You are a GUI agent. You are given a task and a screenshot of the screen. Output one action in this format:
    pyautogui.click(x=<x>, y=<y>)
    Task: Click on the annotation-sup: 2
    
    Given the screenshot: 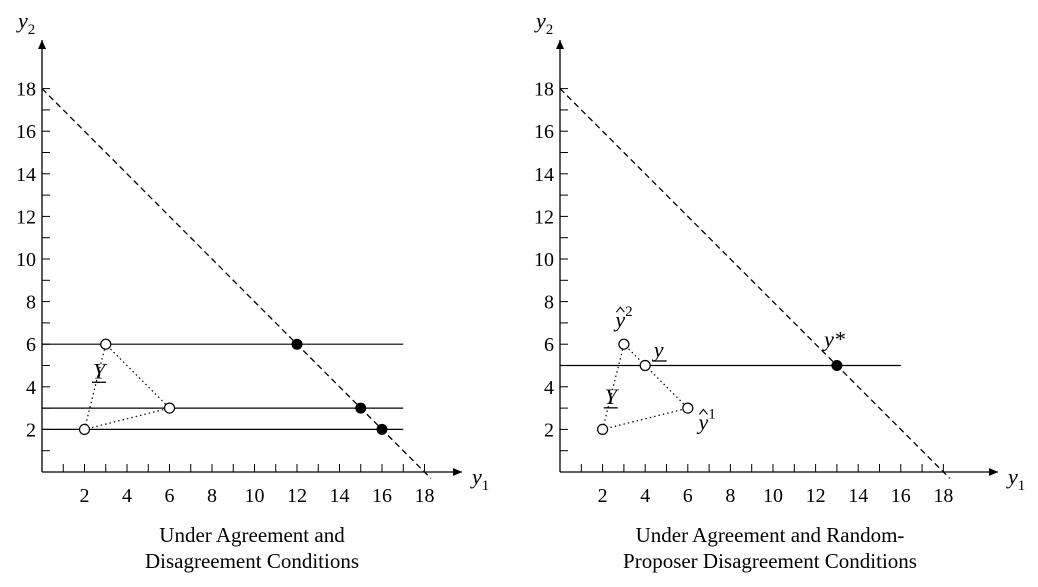 What is the action you would take?
    pyautogui.click(x=629, y=312)
    